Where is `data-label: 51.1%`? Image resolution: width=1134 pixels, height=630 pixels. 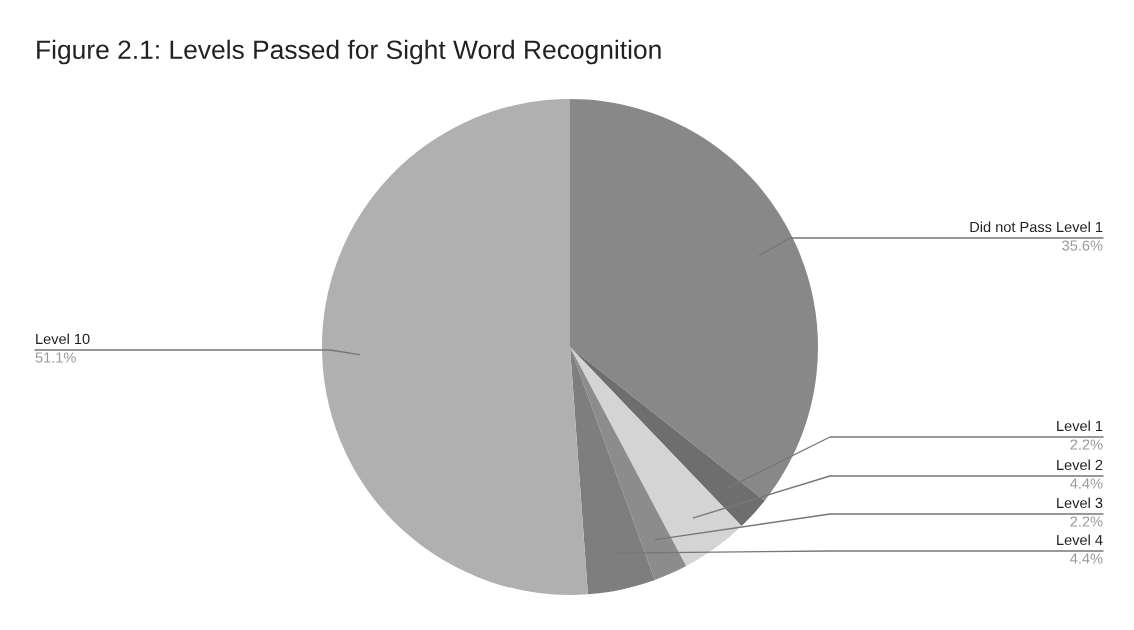
data-label: 51.1% is located at coordinates (55, 357).